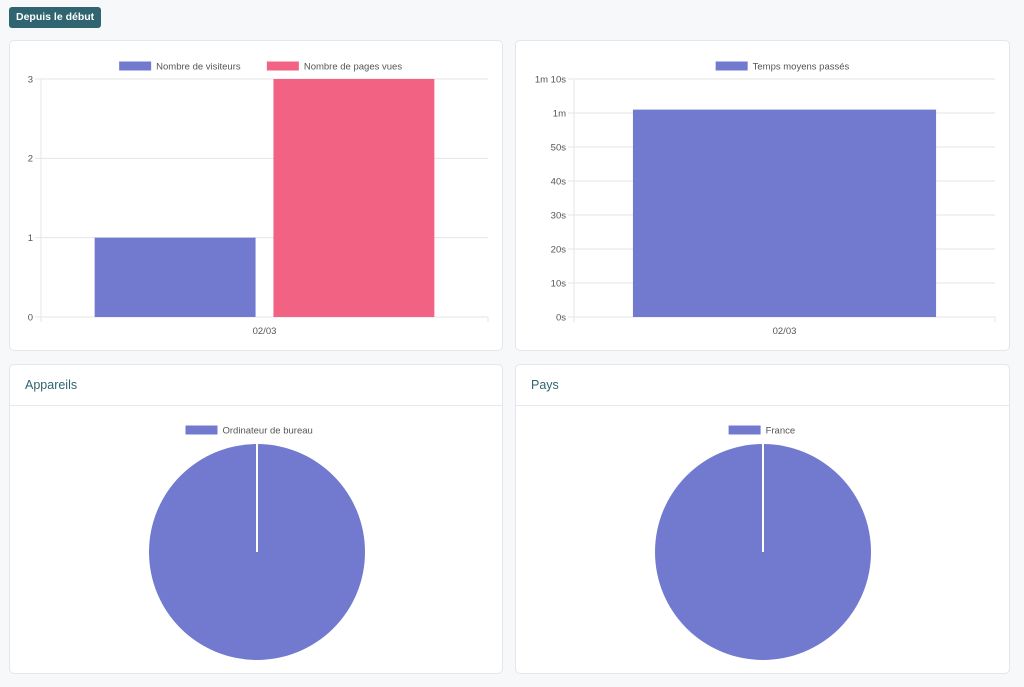 Image resolution: width=1024 pixels, height=687 pixels. Describe the element at coordinates (257, 542) in the screenshot. I see `devices-pie-chart: Ordinateur de bureau` at that location.